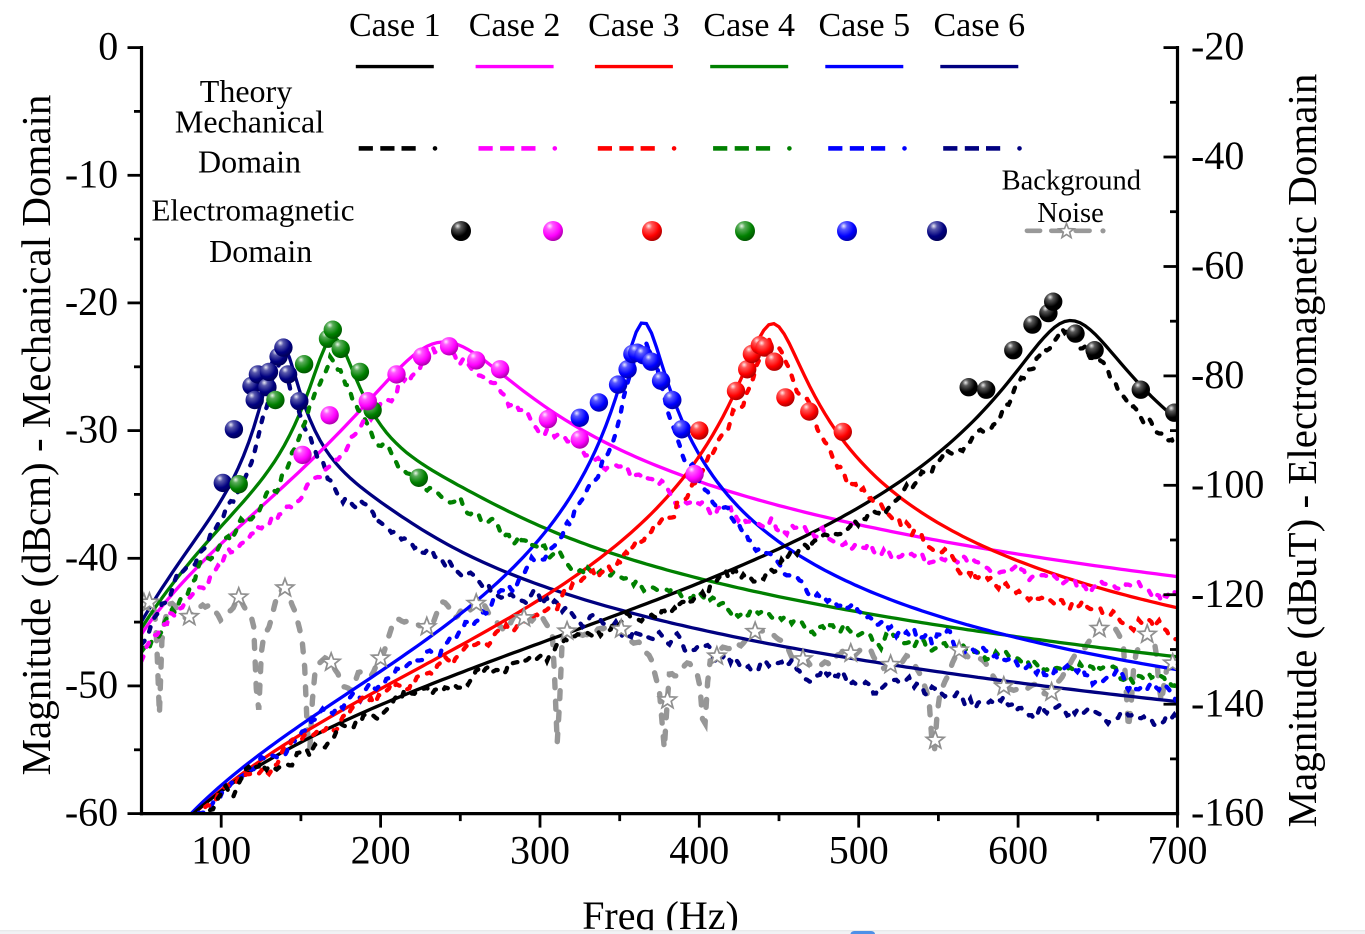 Image resolution: width=1365 pixels, height=934 pixels. What do you see at coordinates (540, 850) in the screenshot?
I see `svg-text: 300` at bounding box center [540, 850].